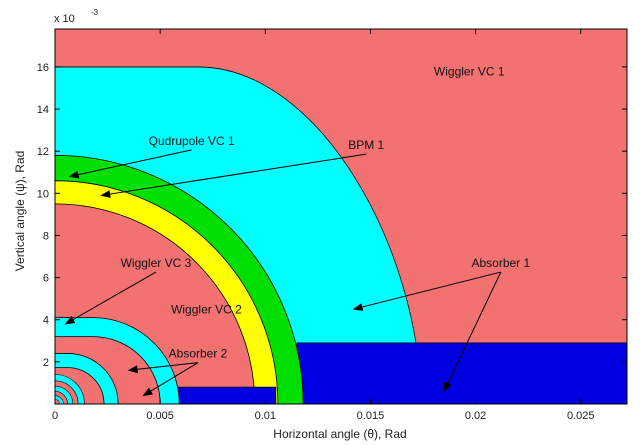 Image resolution: width=641 pixels, height=445 pixels. Describe the element at coordinates (43, 68) in the screenshot. I see `y-tick-label: 16` at that location.